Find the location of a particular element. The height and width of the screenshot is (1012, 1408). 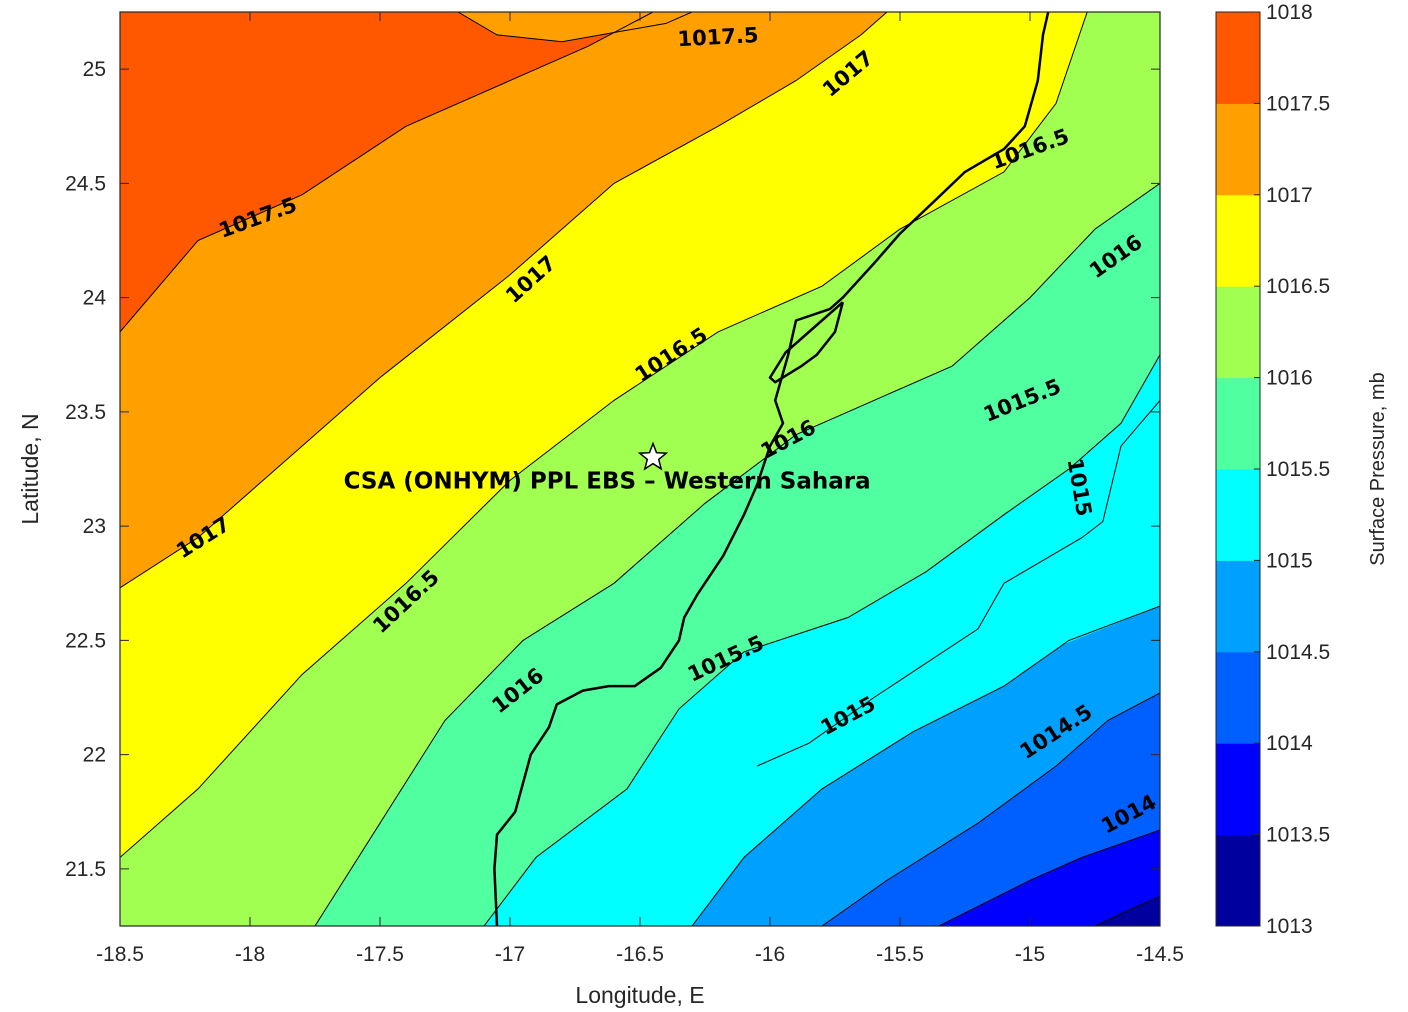

y-tick-label: 21.5 is located at coordinates (85, 869).